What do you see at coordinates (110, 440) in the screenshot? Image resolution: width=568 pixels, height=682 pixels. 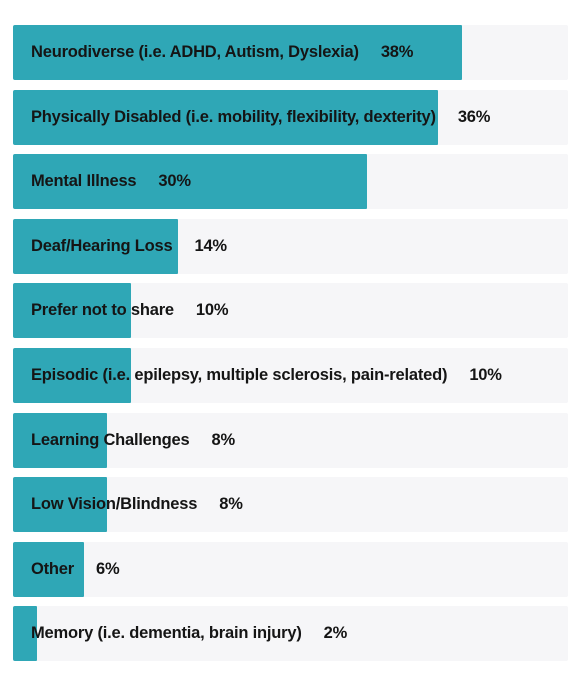 I see `category-label: Learning Challenges` at bounding box center [110, 440].